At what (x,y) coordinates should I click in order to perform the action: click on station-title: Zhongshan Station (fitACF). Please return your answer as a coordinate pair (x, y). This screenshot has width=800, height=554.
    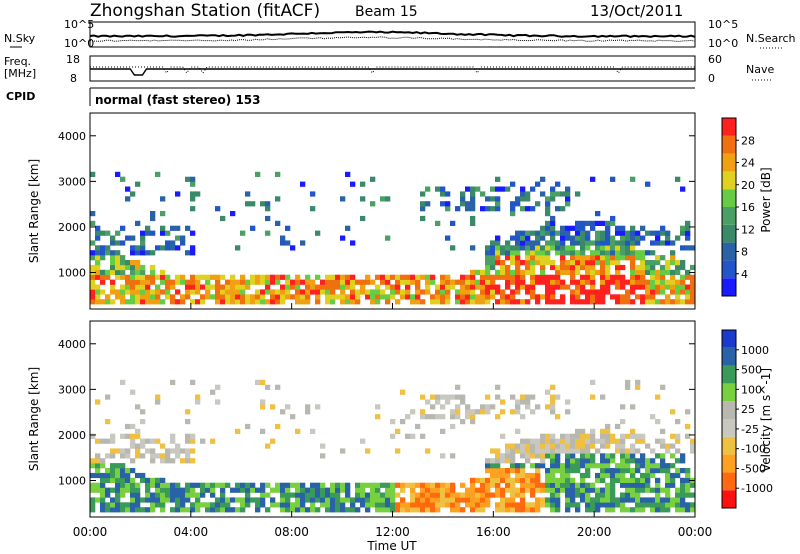
    Looking at the image, I should click on (205, 11).